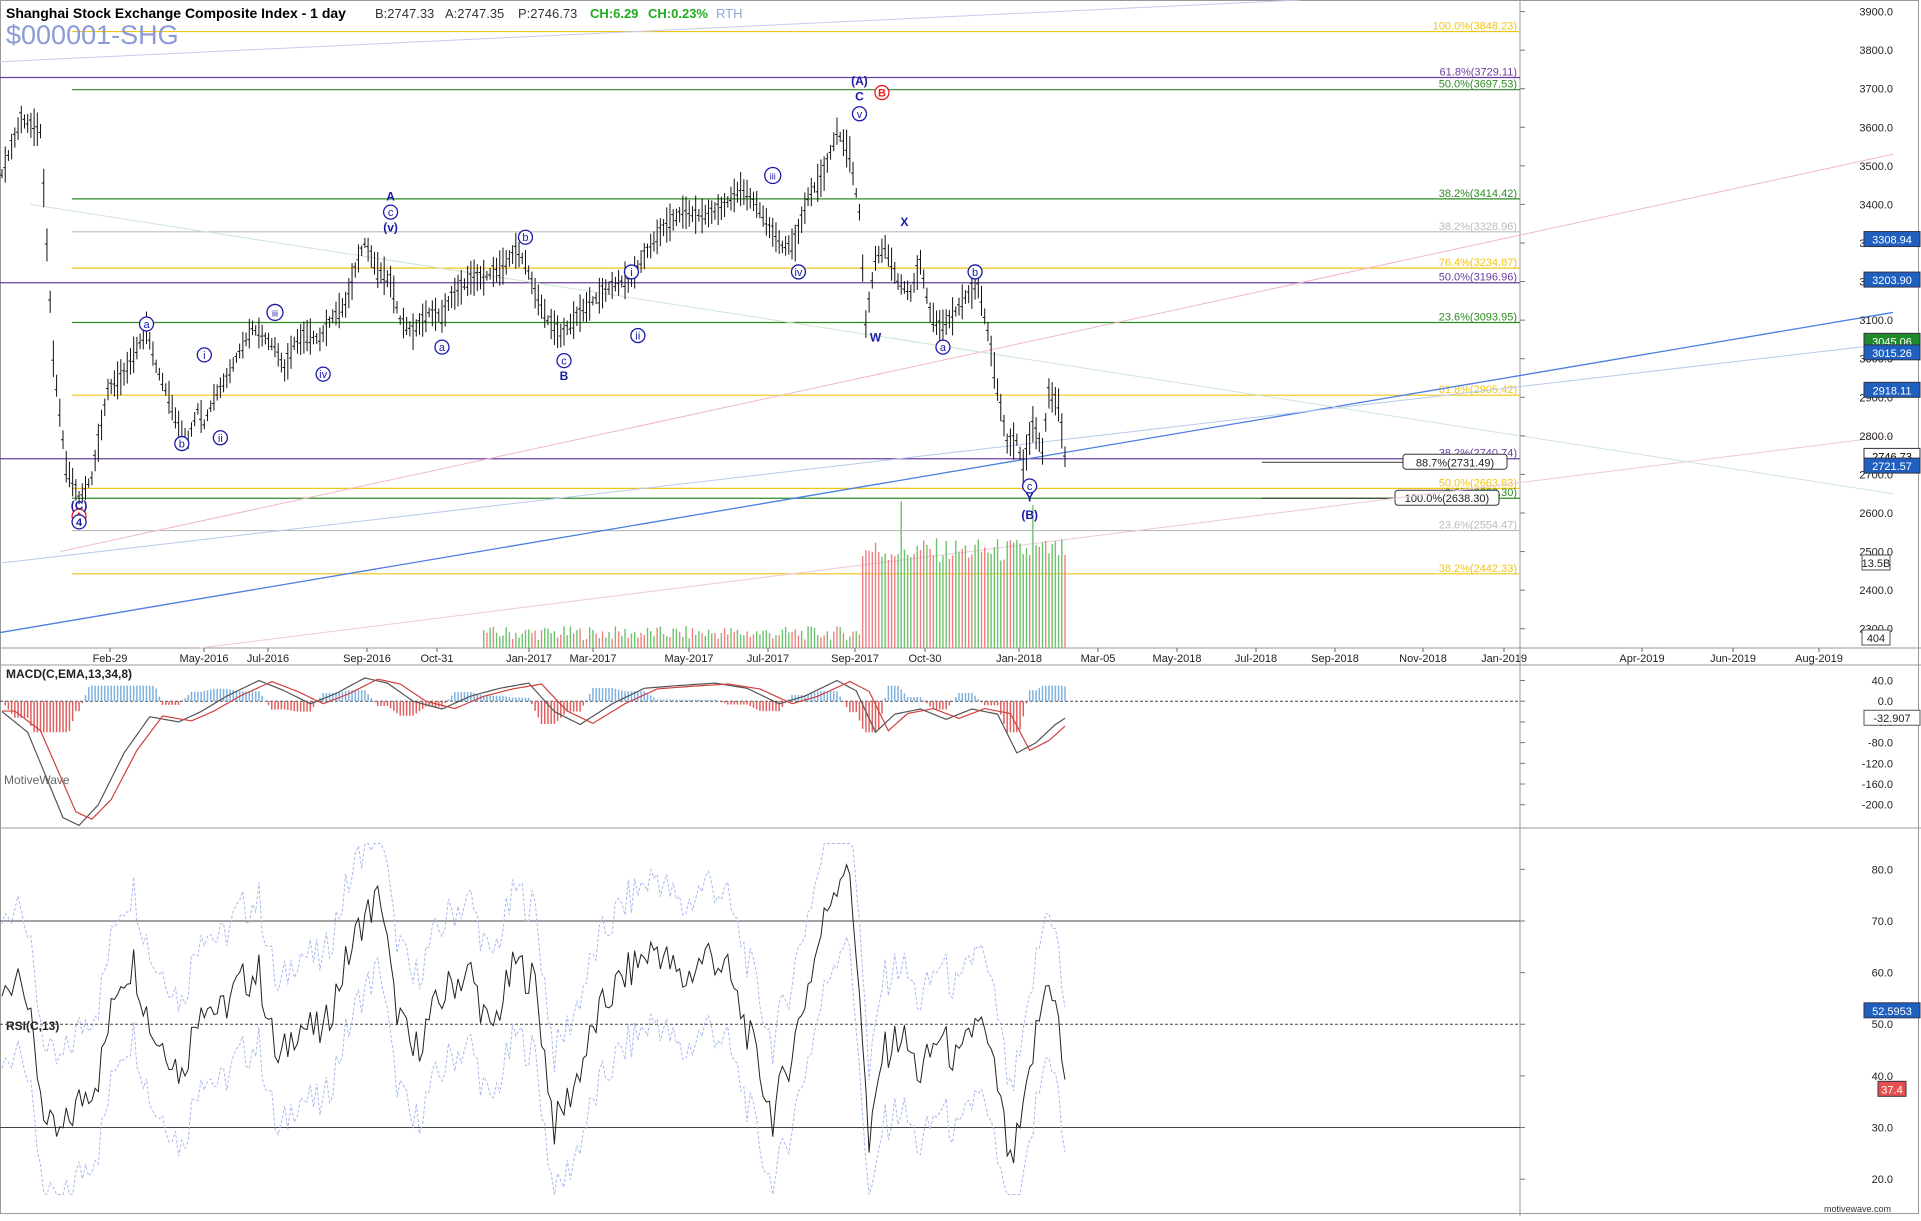 Image resolution: width=1921 pixels, height=1221 pixels. Describe the element at coordinates (1882, 974) in the screenshot. I see `rsi-tick-label: 60.0` at that location.